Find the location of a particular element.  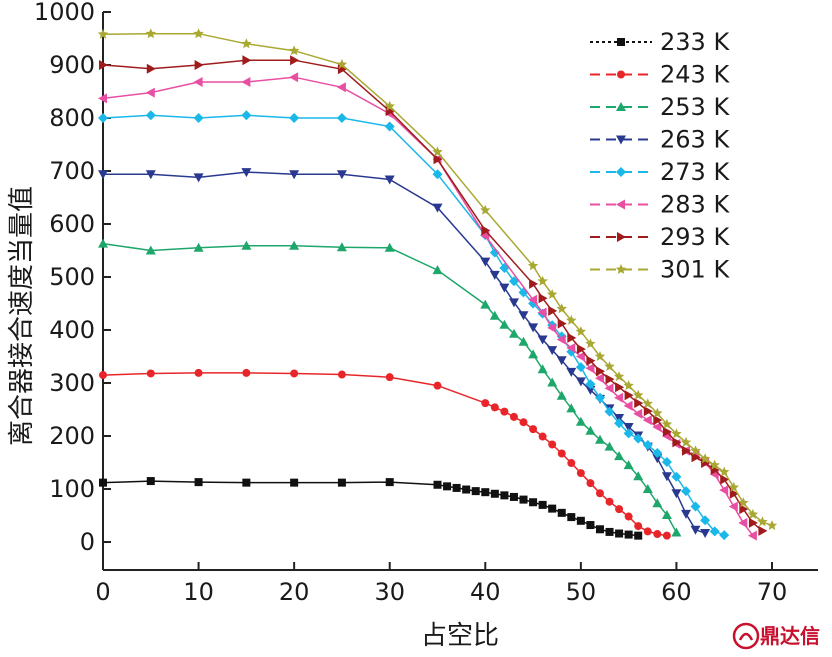

x-tick-label: 70 is located at coordinates (772, 592).